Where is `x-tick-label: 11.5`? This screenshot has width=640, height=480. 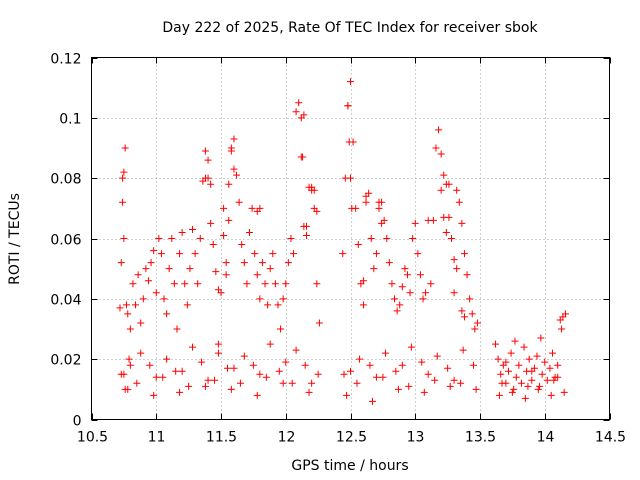 x-tick-label: 11.5 is located at coordinates (221, 438).